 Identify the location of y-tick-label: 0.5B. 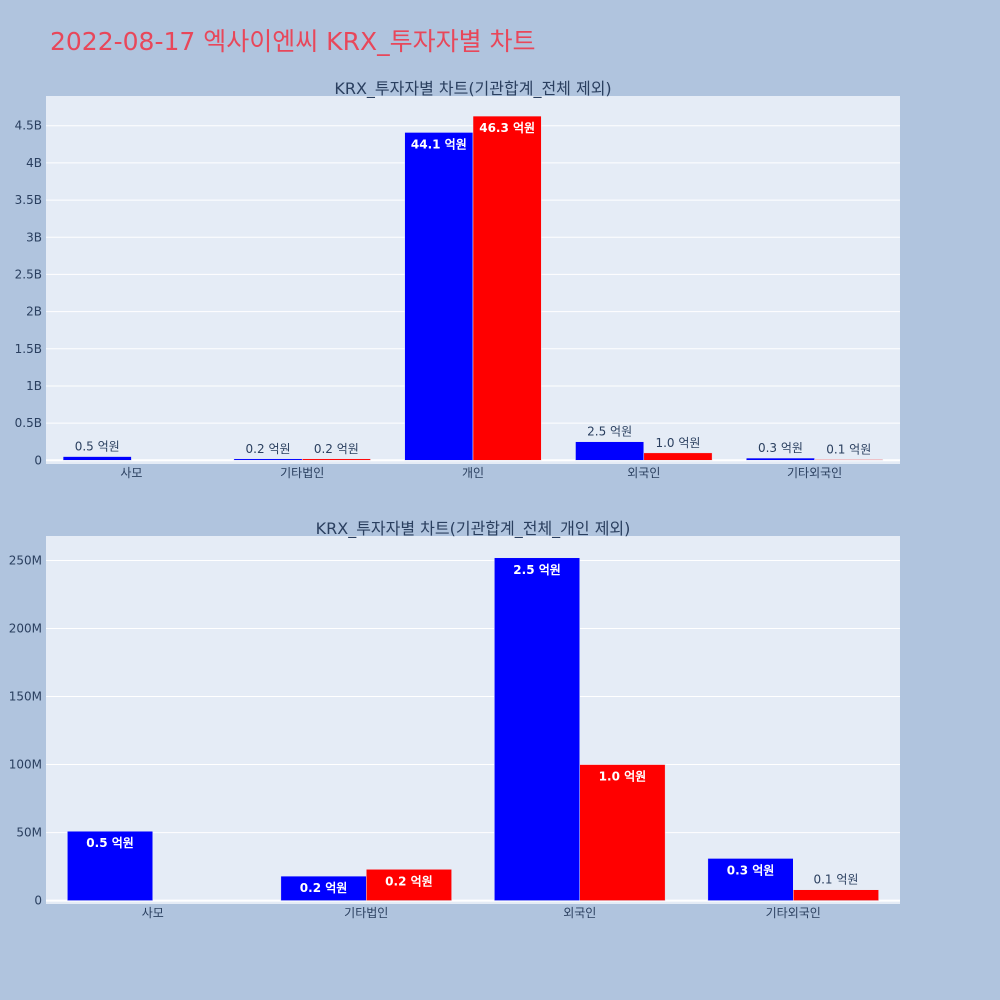
(28, 423).